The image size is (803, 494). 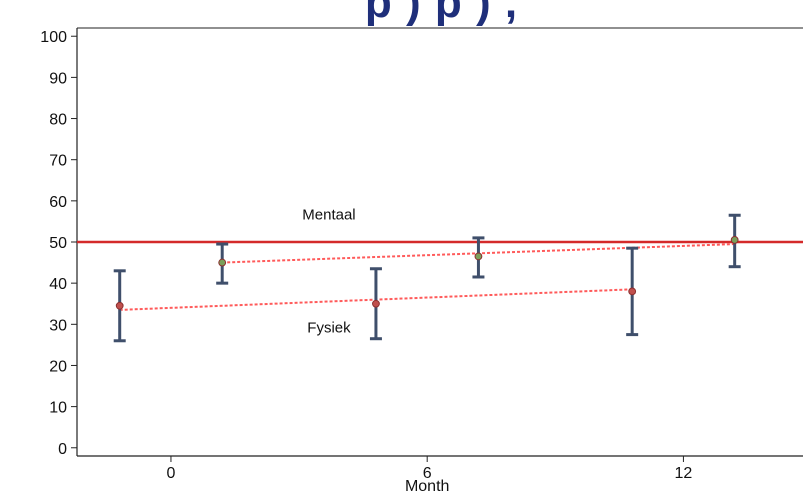 I want to click on y-tick-label: 0, so click(x=62, y=449).